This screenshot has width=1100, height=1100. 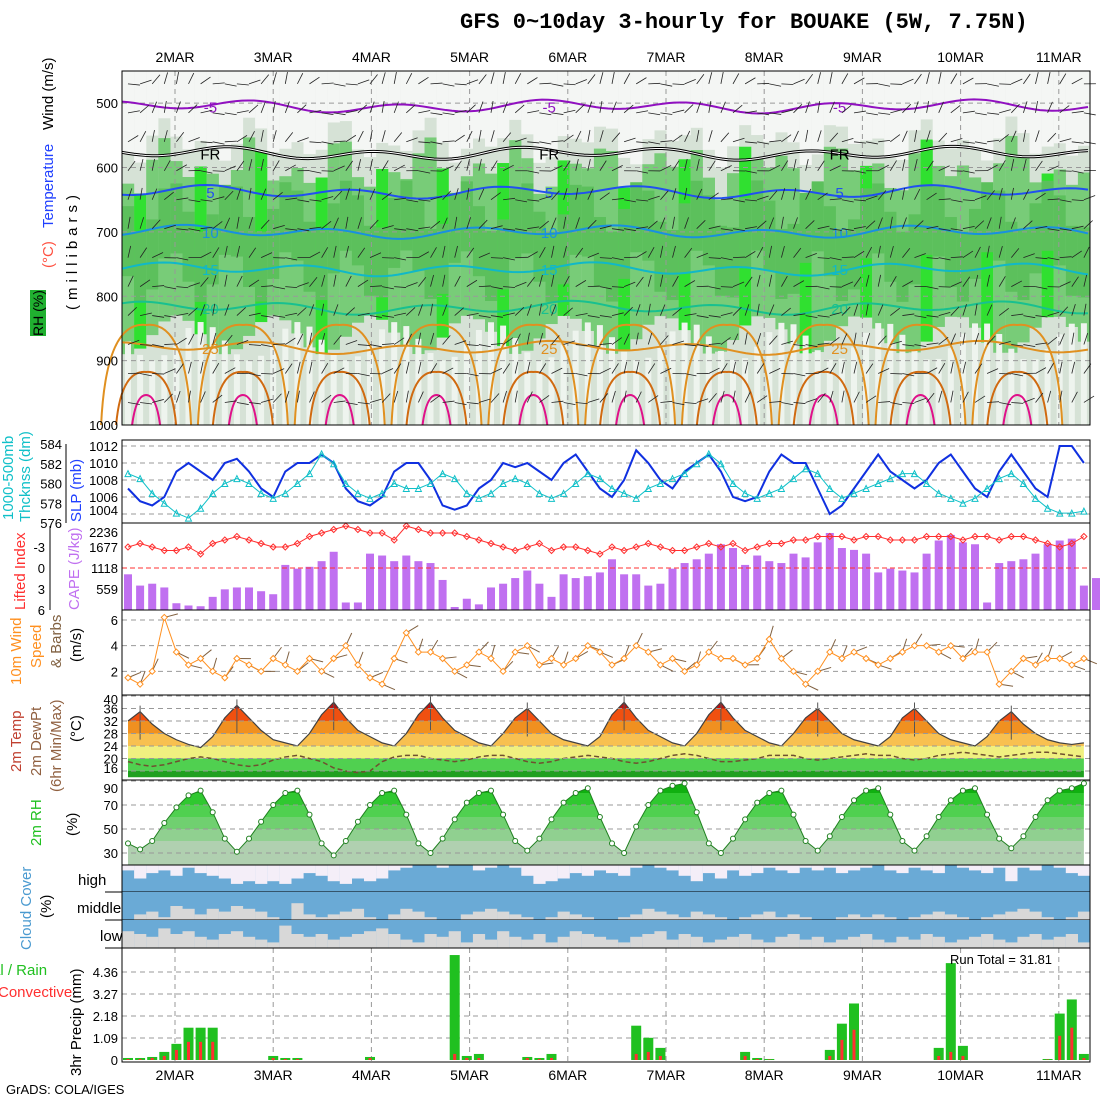 What do you see at coordinates (1017, 374) in the screenshot?
I see `isotherm-25-hump` at bounding box center [1017, 374].